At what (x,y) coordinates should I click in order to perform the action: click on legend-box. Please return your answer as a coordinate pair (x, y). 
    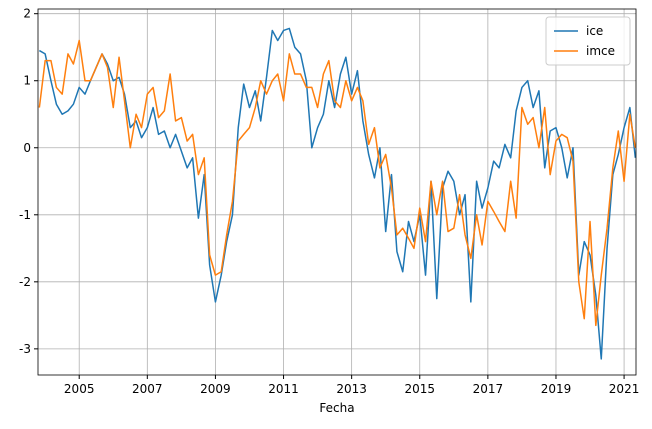
    Looking at the image, I should click on (588, 41).